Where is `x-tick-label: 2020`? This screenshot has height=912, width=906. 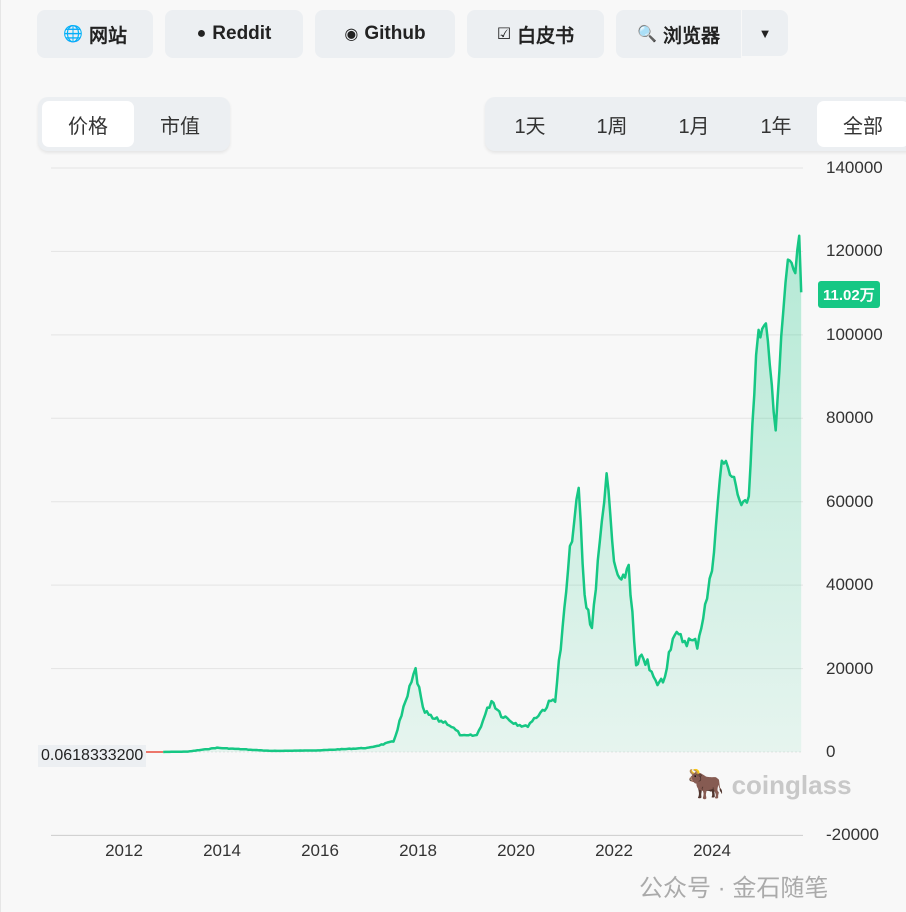 x-tick-label: 2020 is located at coordinates (516, 850).